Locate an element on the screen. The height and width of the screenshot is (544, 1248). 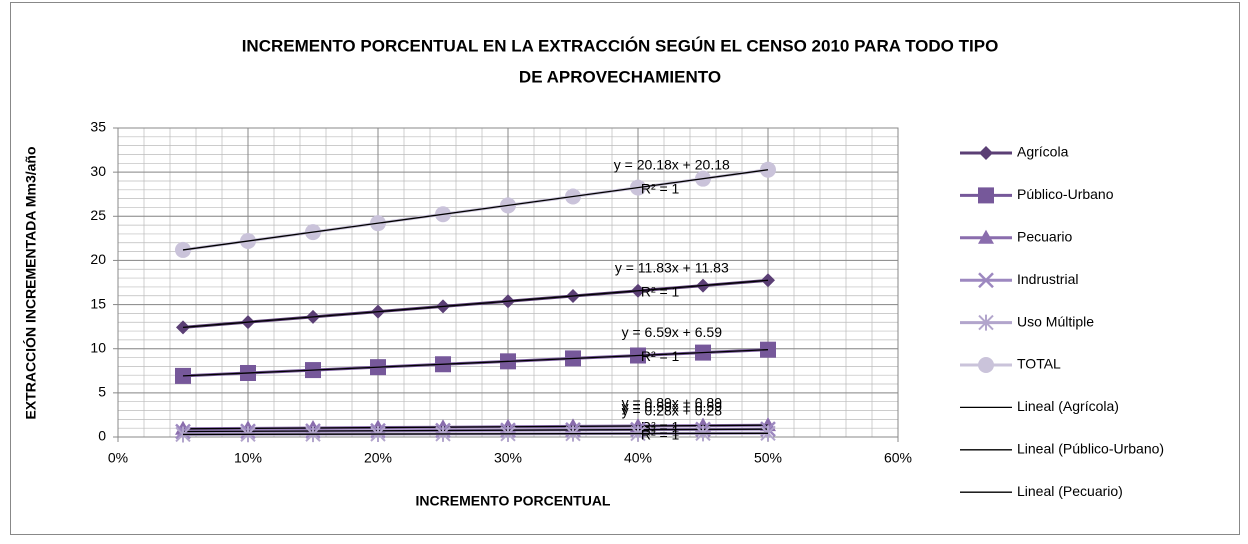
x-tick-label: 50% is located at coordinates (768, 458).